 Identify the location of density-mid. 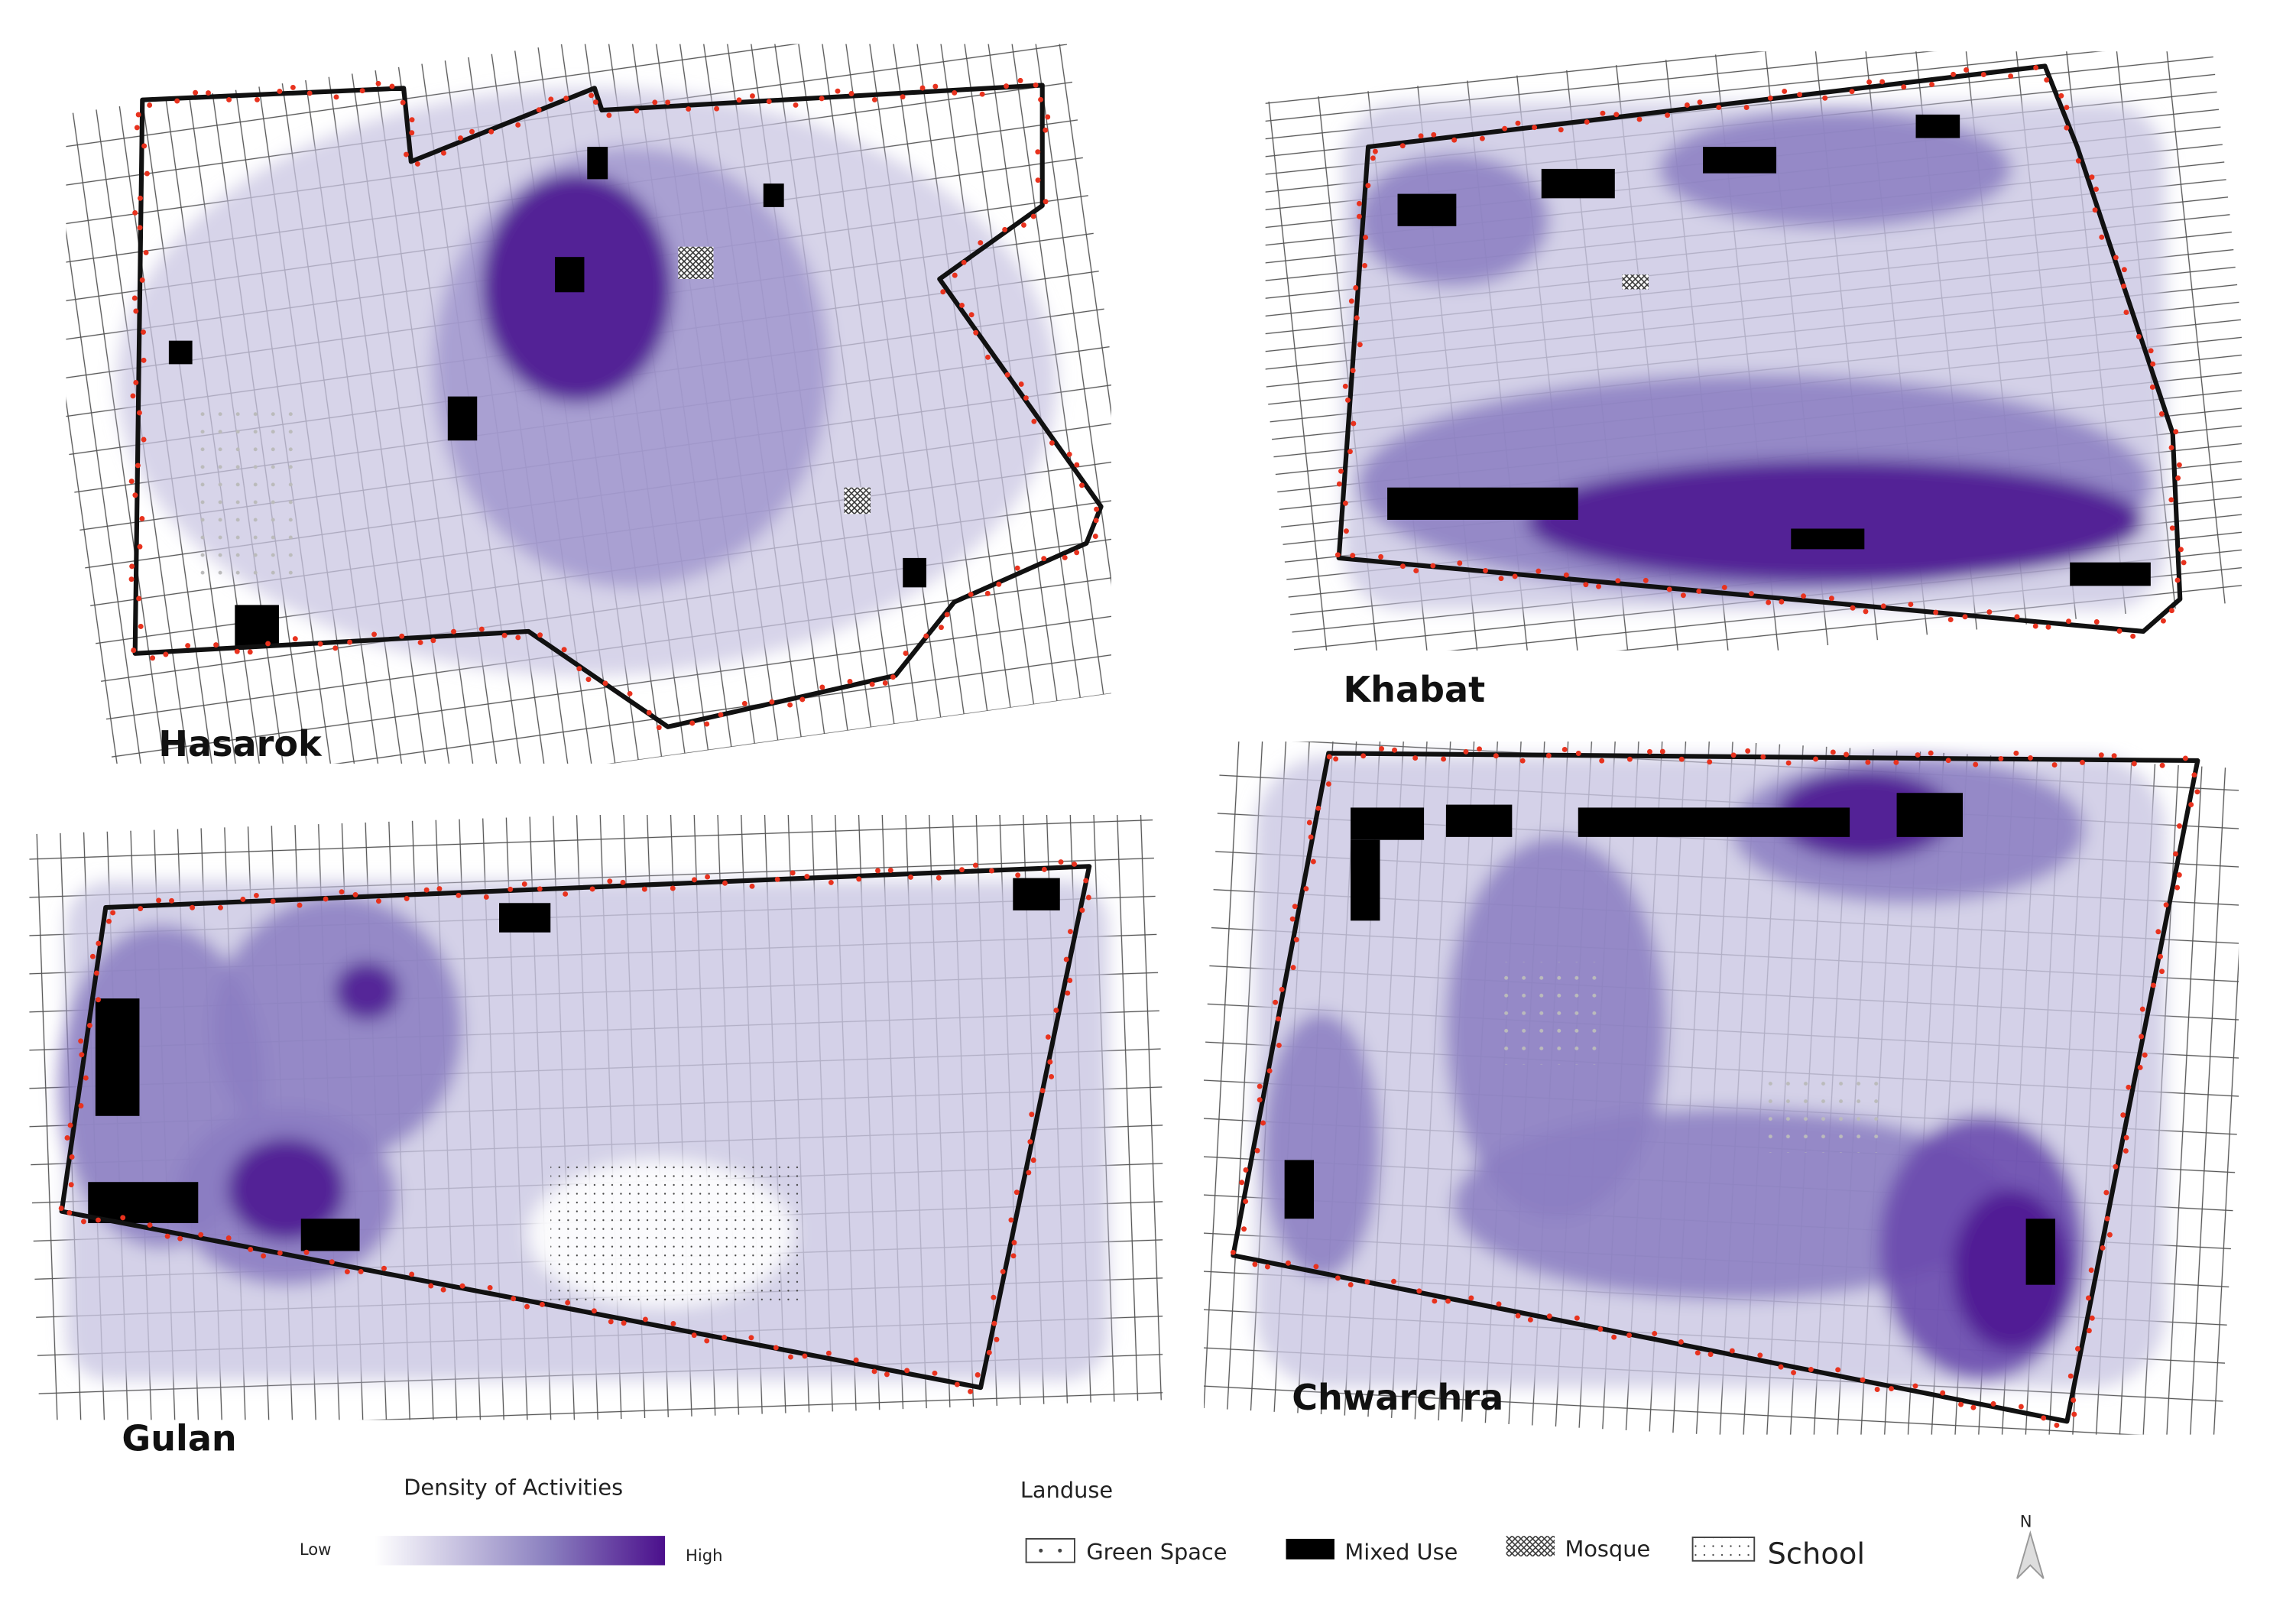
(1835, 169).